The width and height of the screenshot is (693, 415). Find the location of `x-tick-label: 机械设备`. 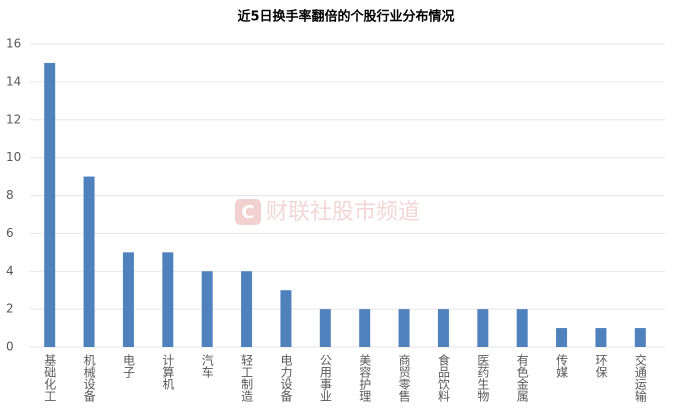

x-tick-label: 机械设备 is located at coordinates (89, 378).